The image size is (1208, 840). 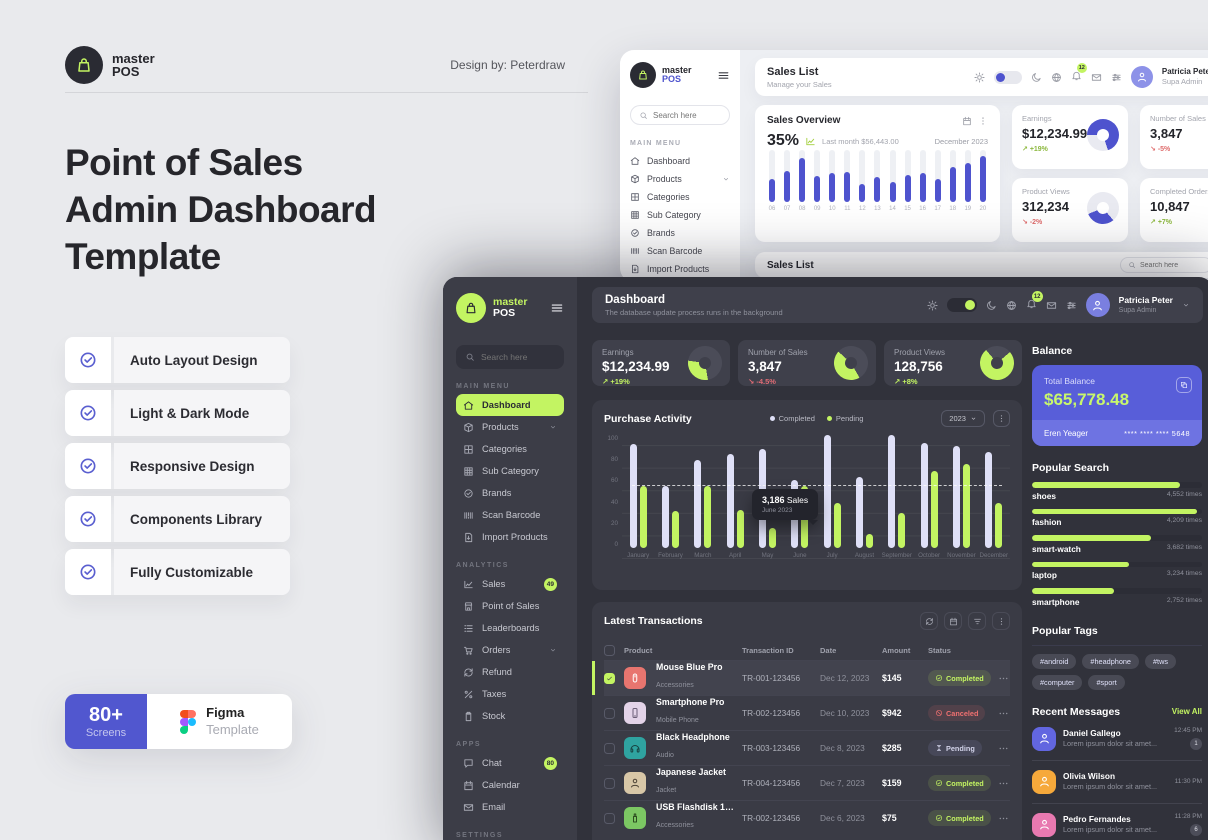 I want to click on calendar-button, so click(x=953, y=621).